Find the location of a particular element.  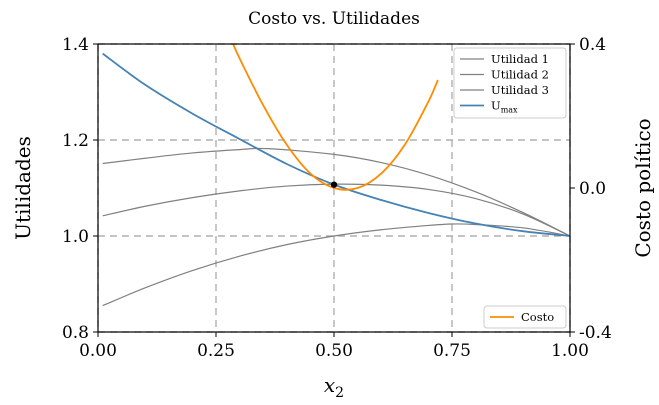

y-left-axis-label: Utilidades is located at coordinates (23, 188).